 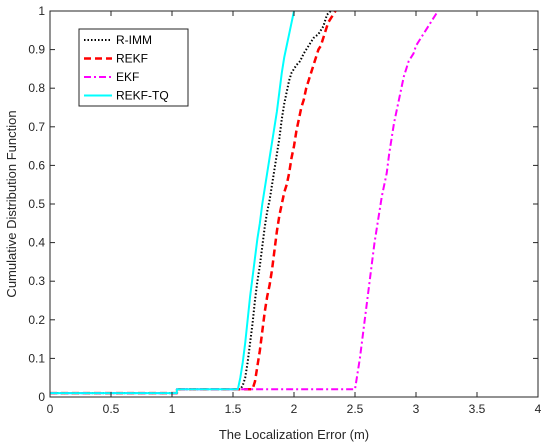 What do you see at coordinates (134, 40) in the screenshot?
I see `legend-label: R-IMM` at bounding box center [134, 40].